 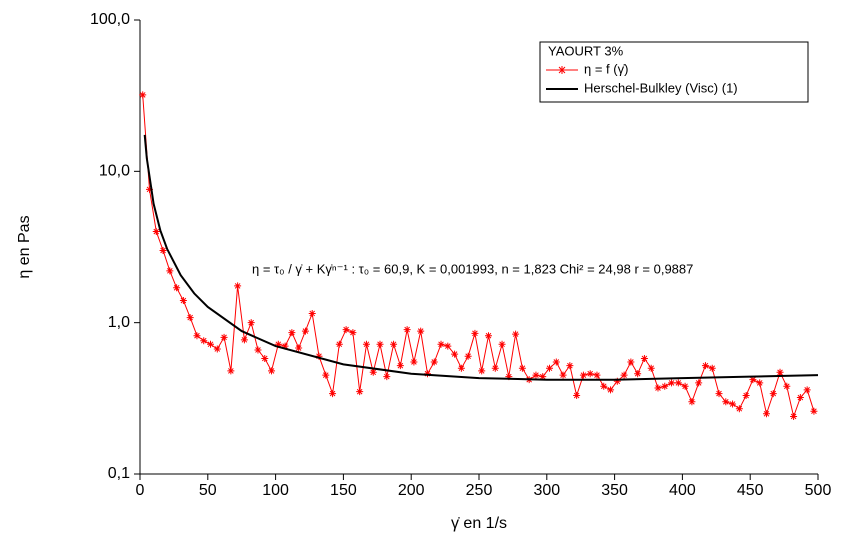 I want to click on x-tick-label: 400, so click(x=682, y=490).